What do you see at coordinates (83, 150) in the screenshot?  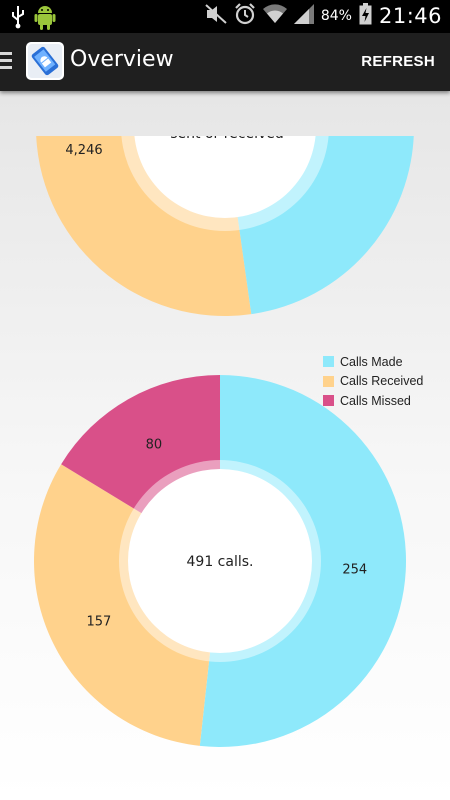 I see `data-label-received: 4,246` at bounding box center [83, 150].